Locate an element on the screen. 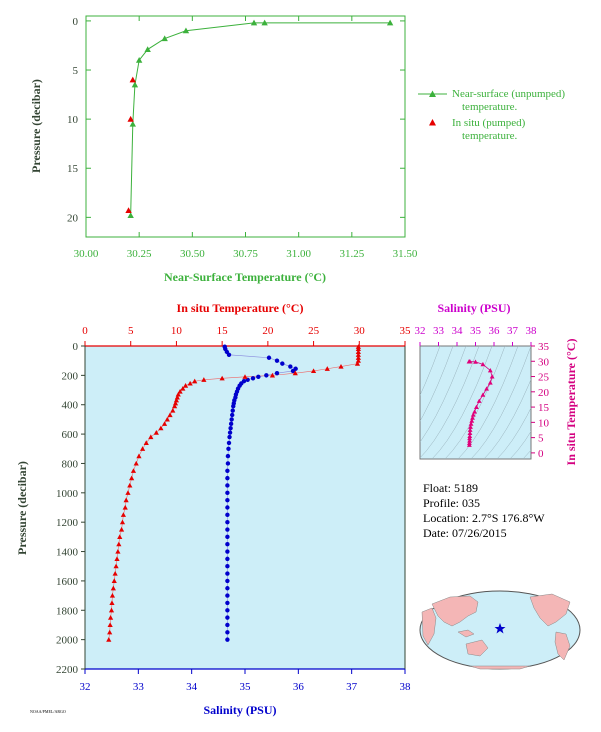 This screenshot has height=732, width=601. near-surface-unpumped-line is located at coordinates (260, 119).